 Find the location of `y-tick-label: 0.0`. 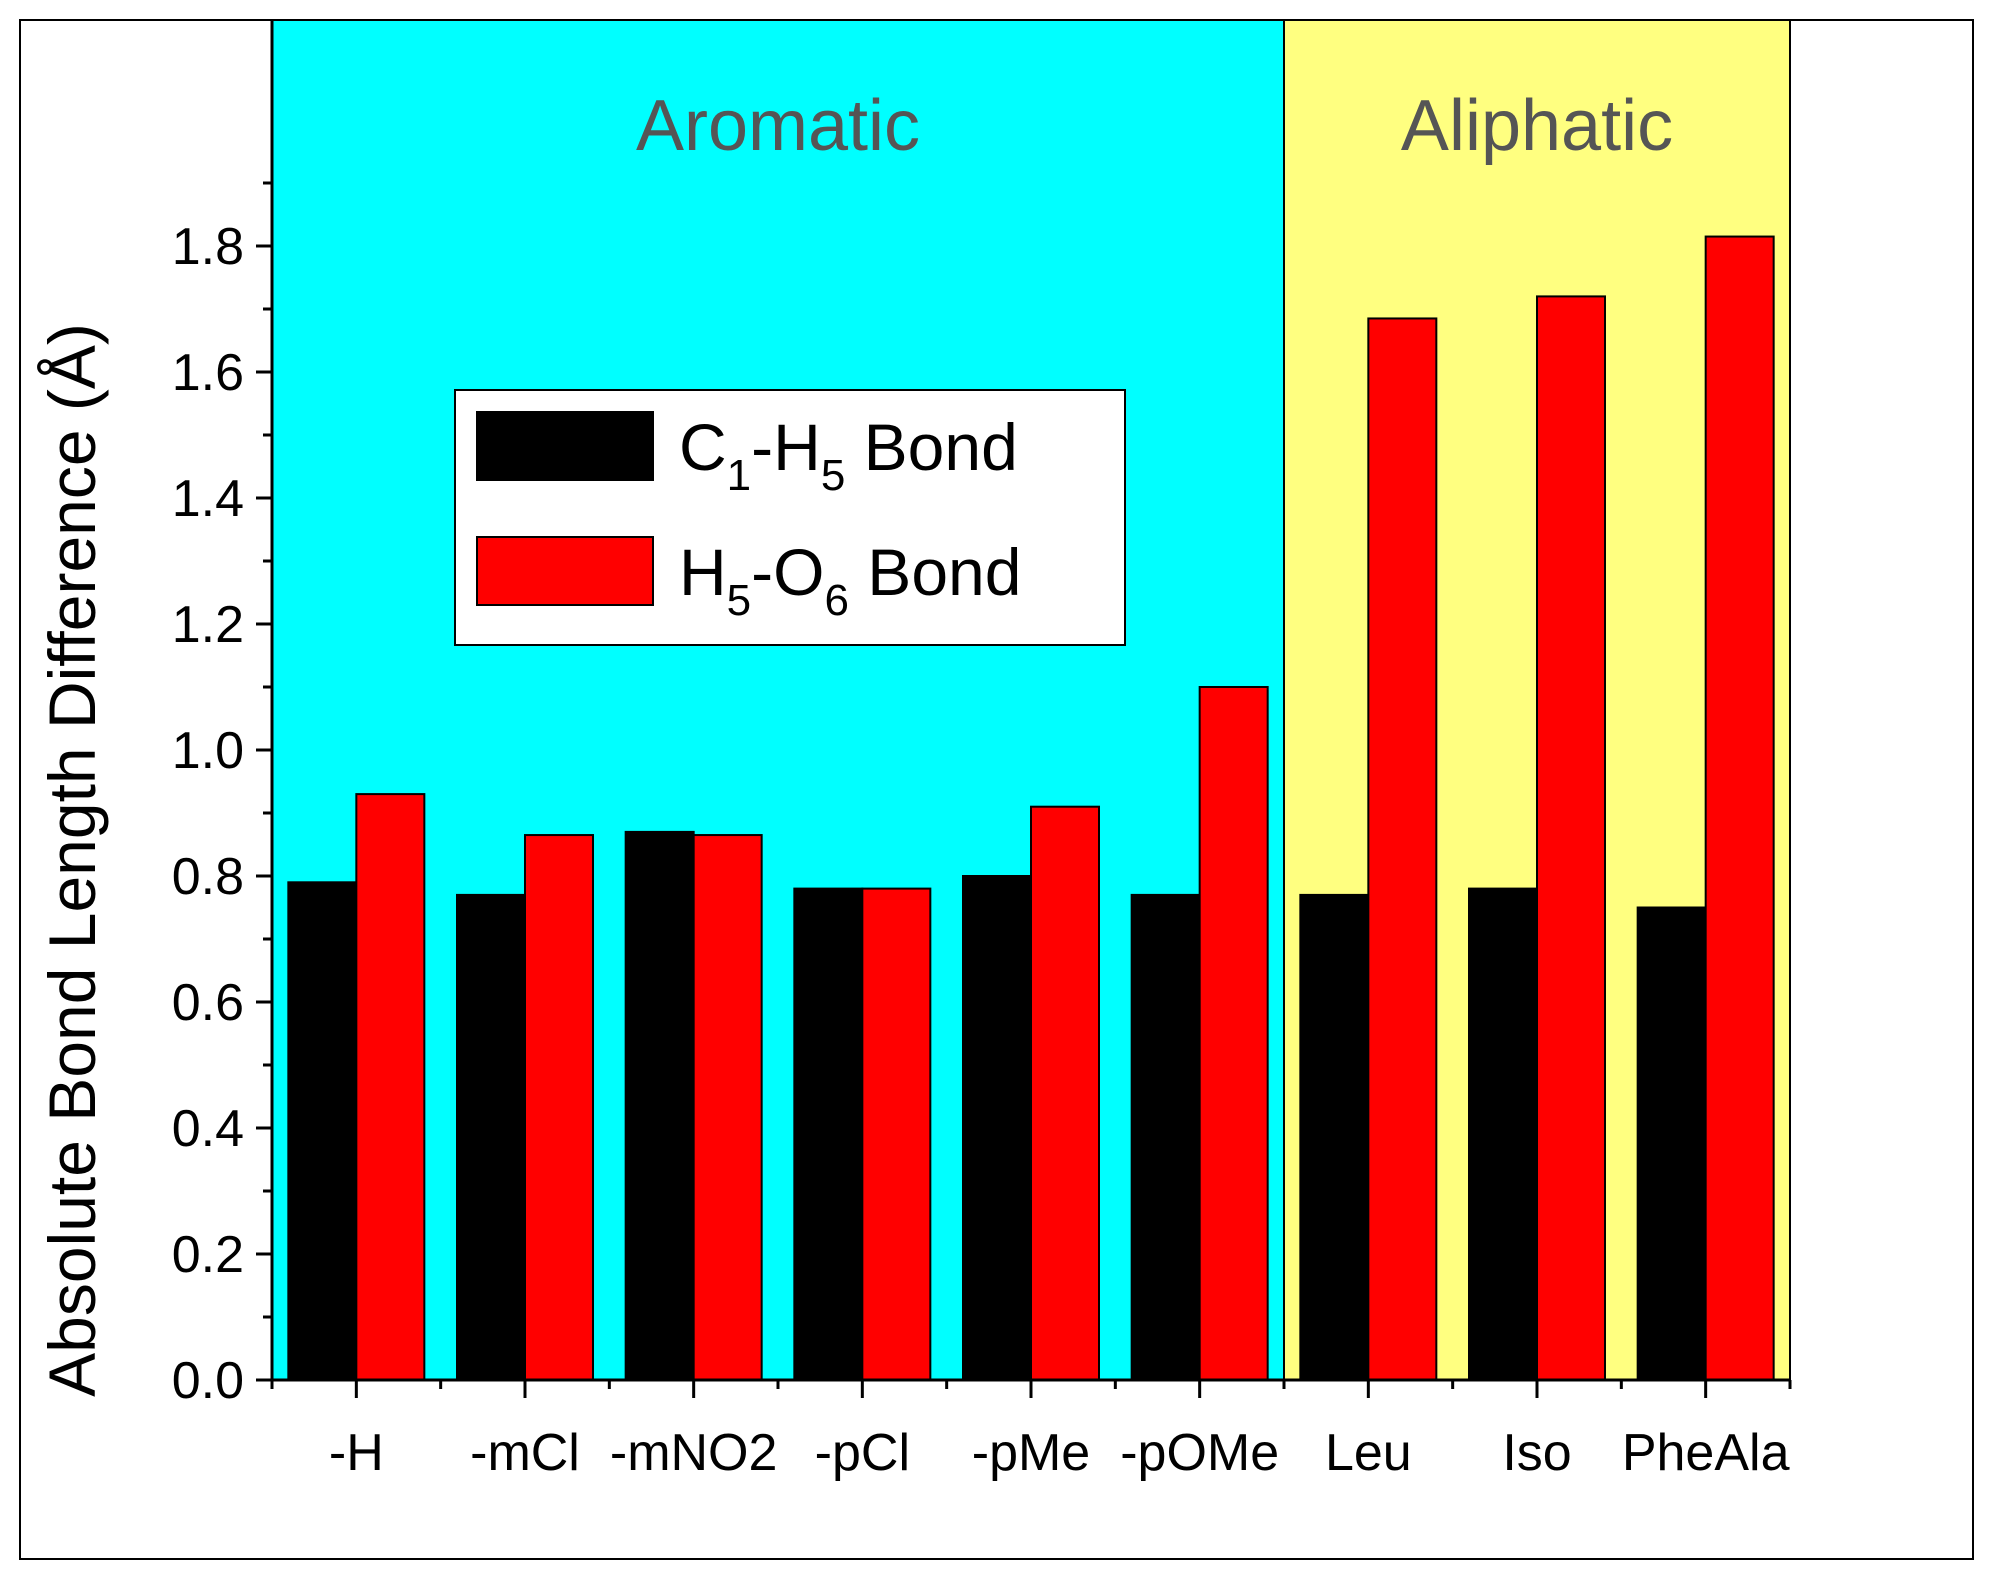

y-tick-label: 0.0 is located at coordinates (208, 1381).